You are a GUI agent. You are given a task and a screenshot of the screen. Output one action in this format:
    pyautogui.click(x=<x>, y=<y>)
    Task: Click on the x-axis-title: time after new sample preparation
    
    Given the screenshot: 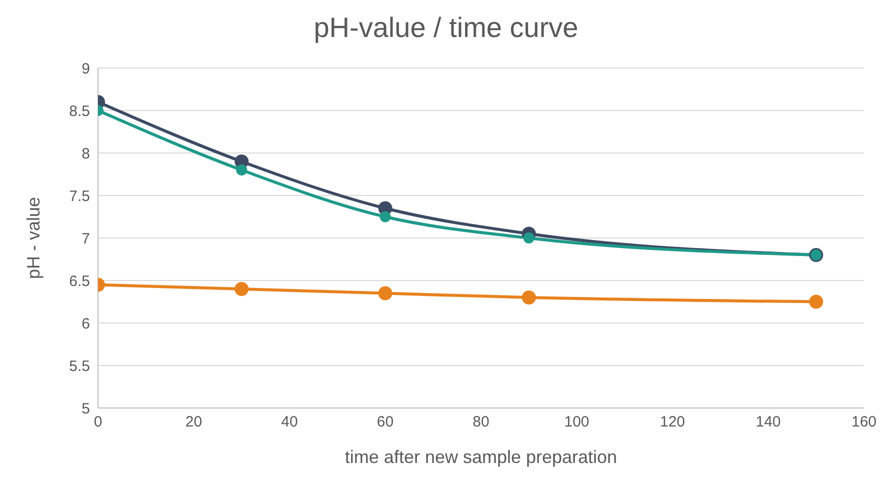 What is the action you would take?
    pyautogui.click(x=481, y=457)
    